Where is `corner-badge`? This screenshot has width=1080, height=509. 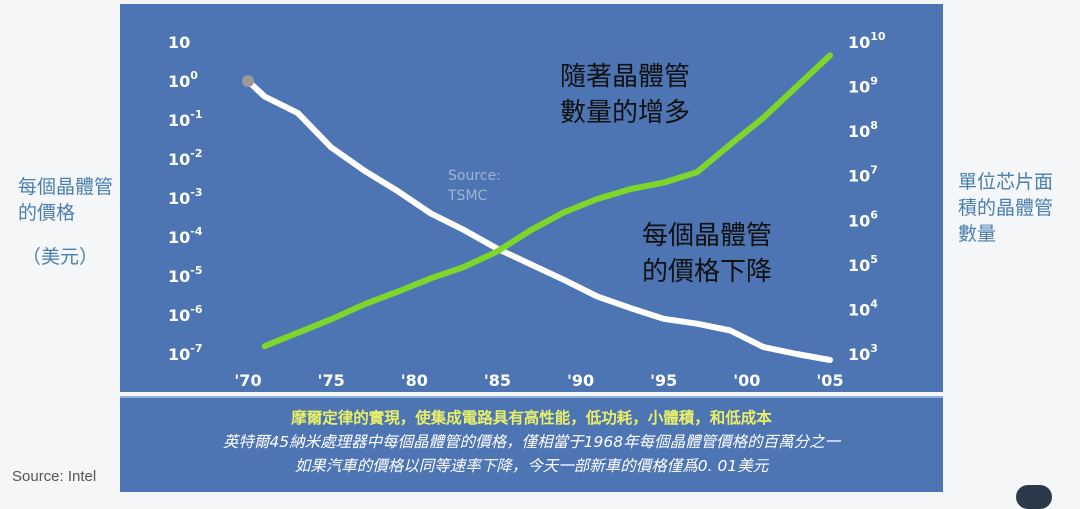
corner-badge is located at coordinates (1034, 497).